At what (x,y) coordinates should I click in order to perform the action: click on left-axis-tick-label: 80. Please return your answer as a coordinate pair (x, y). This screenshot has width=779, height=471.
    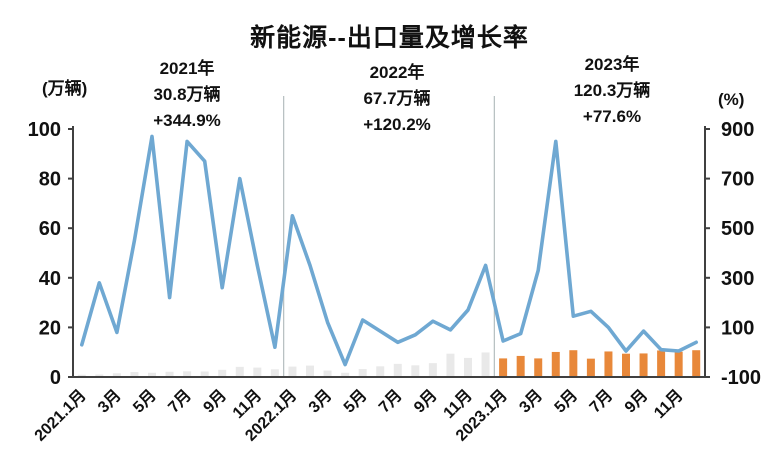
    Looking at the image, I should click on (50, 180).